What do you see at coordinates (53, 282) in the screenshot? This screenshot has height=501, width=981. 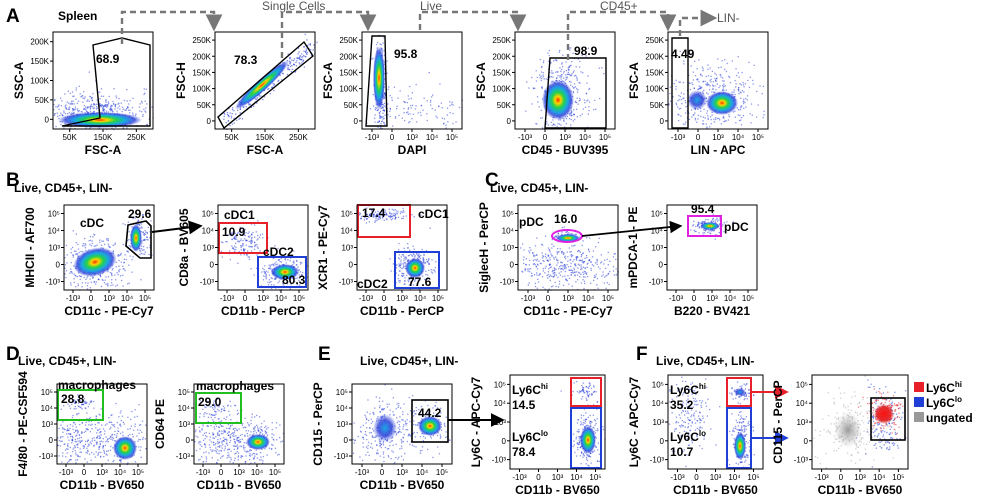 I see `y-tick-label: -10³` at bounding box center [53, 282].